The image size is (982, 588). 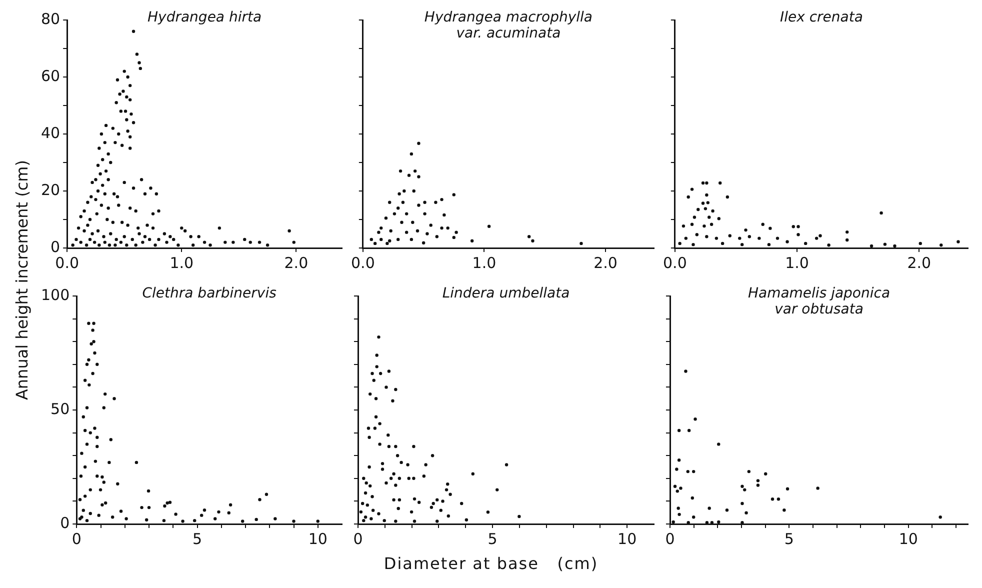 What do you see at coordinates (209, 294) in the screenshot?
I see `chart-title: Clethra barbinervis` at bounding box center [209, 294].